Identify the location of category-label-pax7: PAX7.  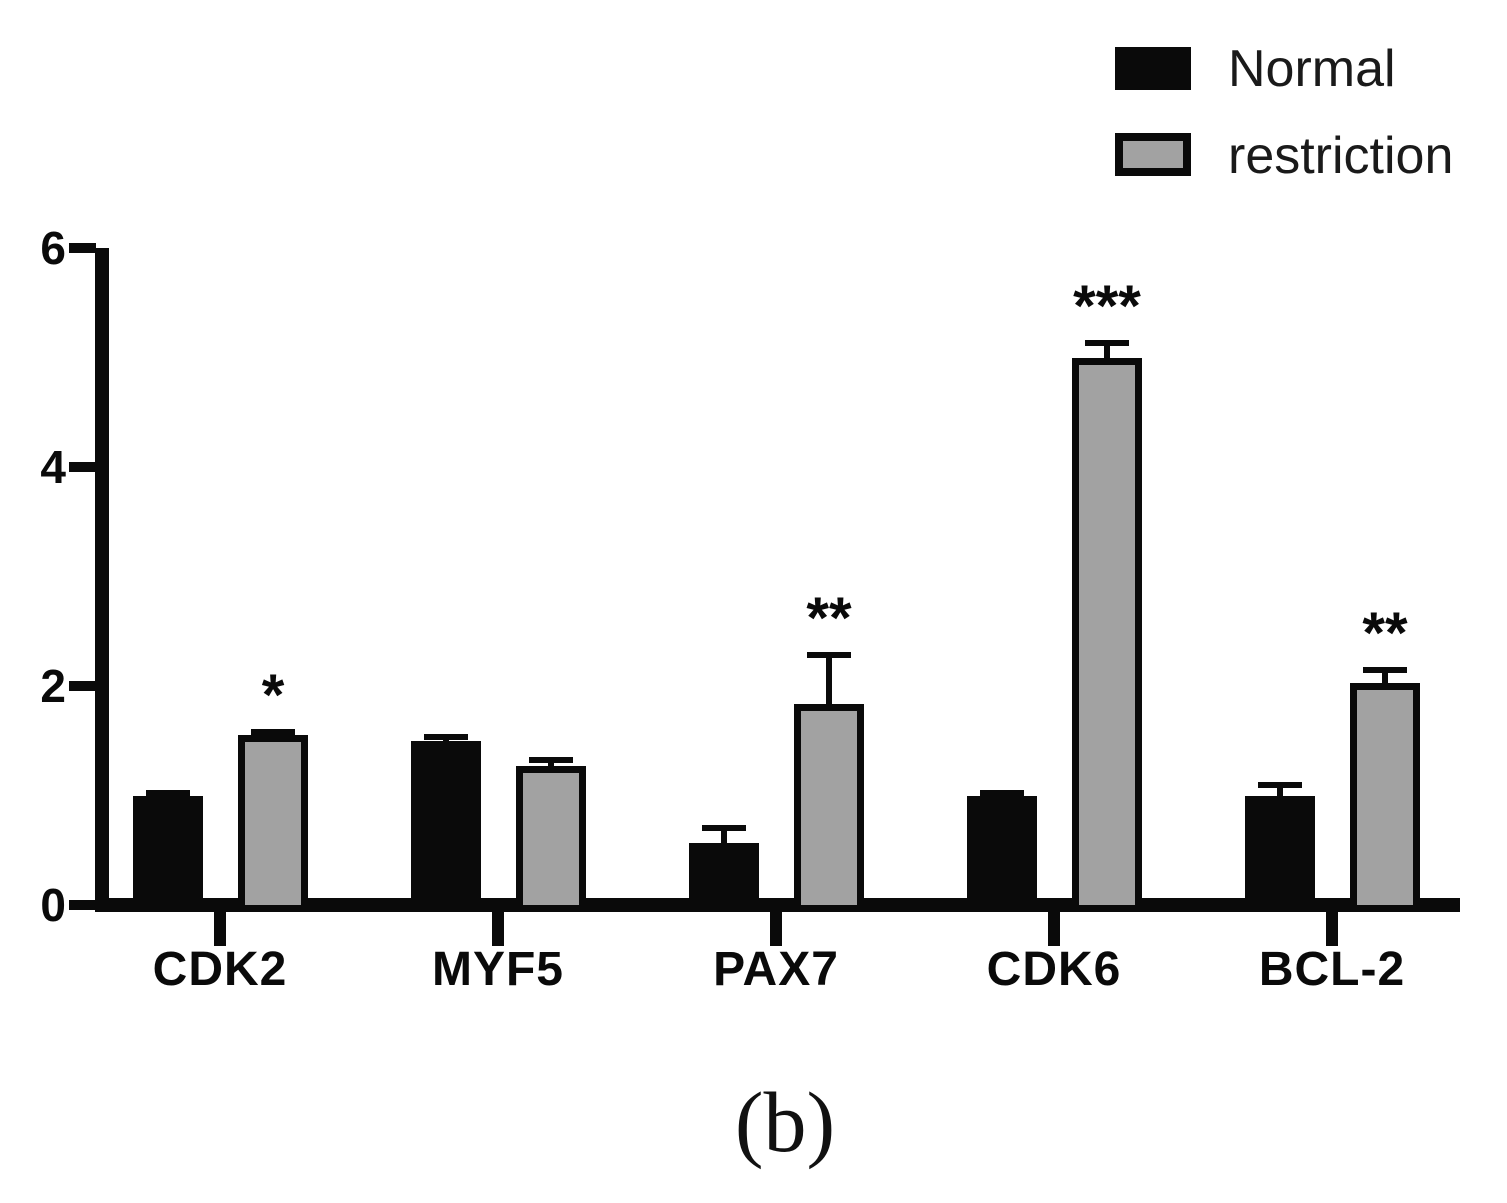
(776, 969).